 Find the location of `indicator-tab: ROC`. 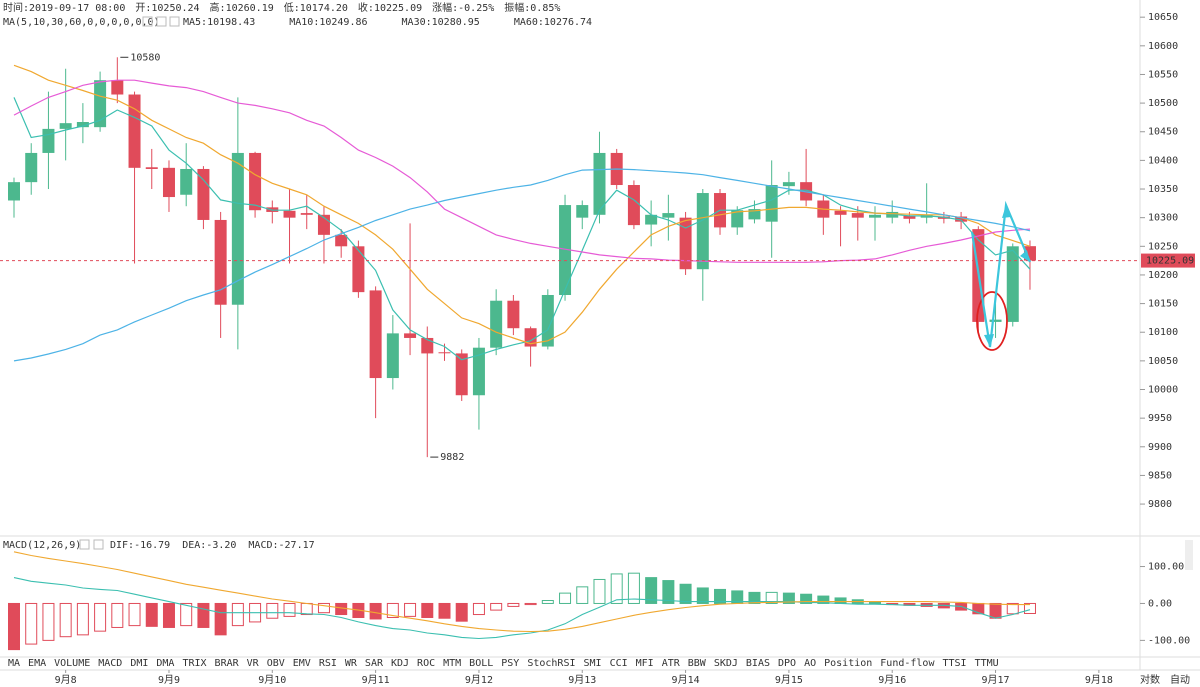

indicator-tab: ROC is located at coordinates (426, 663).